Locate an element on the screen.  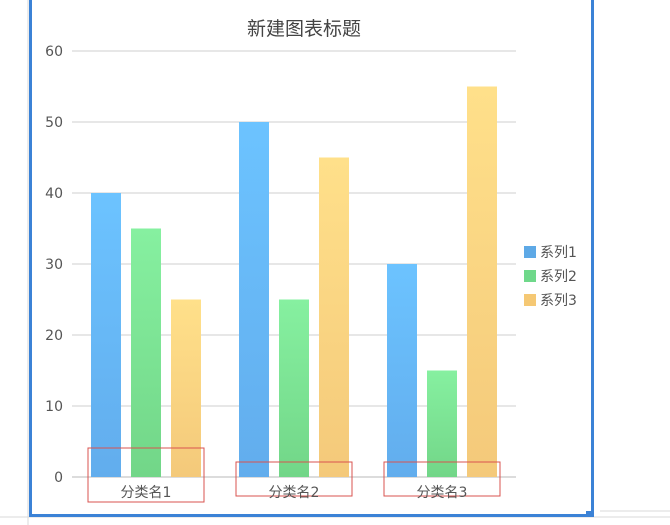
y-tick-label: 0 is located at coordinates (58, 478).